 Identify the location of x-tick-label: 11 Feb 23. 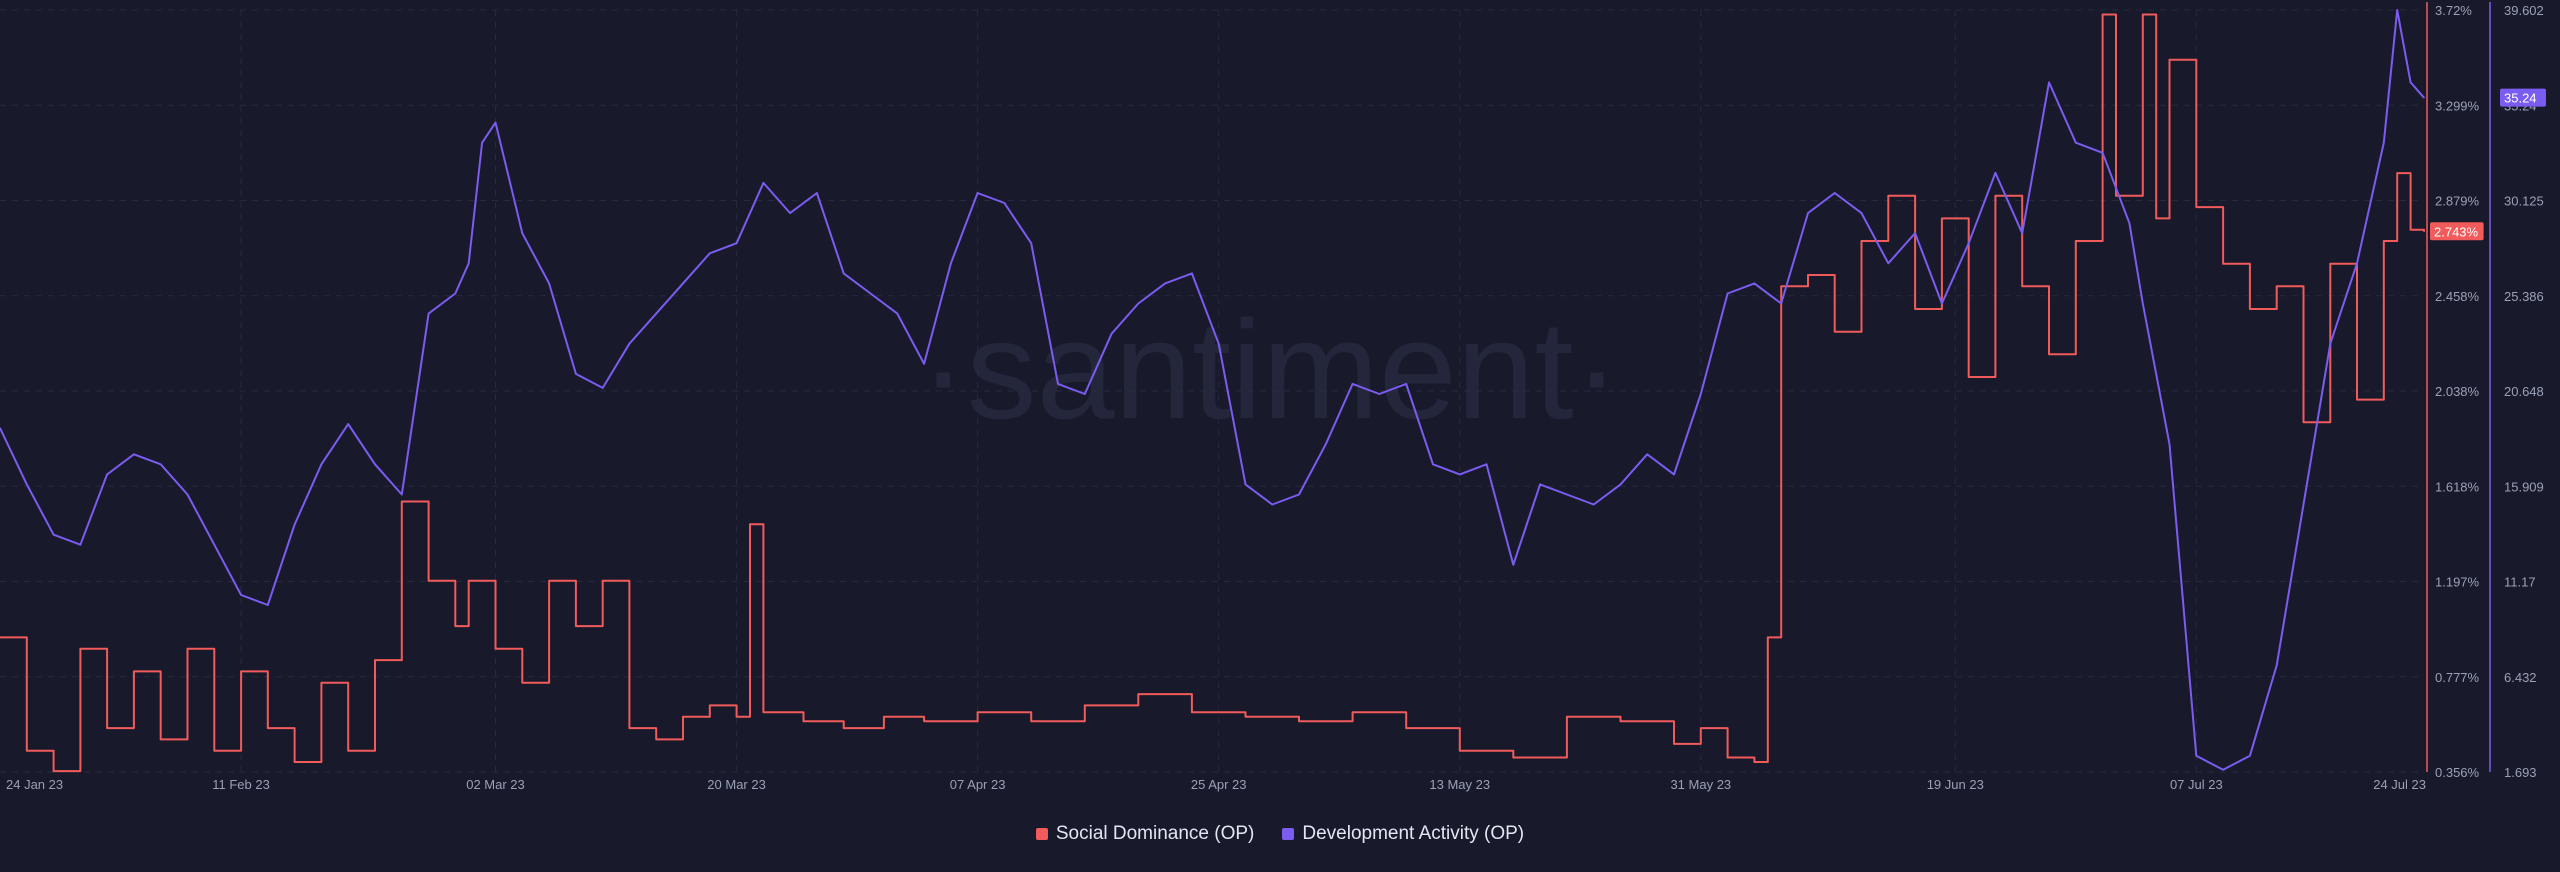
(241, 784).